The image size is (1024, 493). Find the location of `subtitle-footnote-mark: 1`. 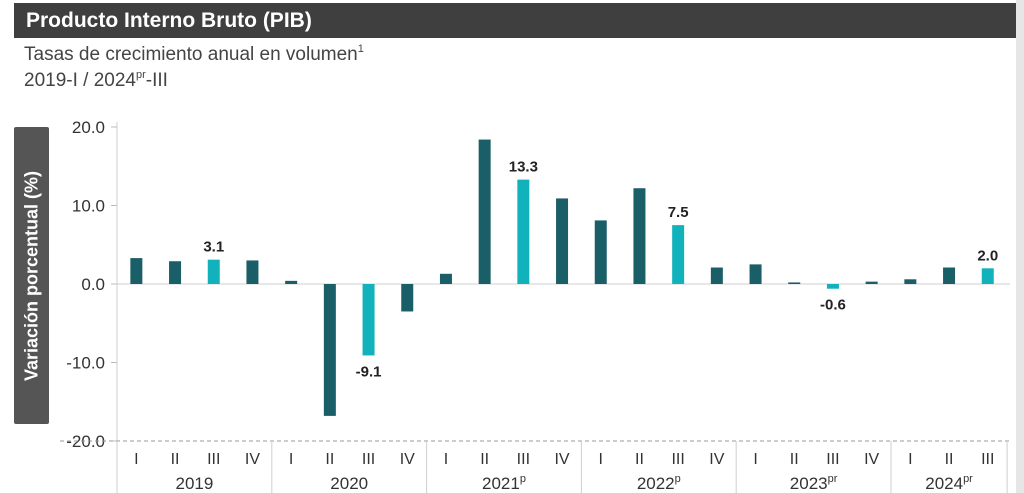

subtitle-footnote-mark: 1 is located at coordinates (360, 49).